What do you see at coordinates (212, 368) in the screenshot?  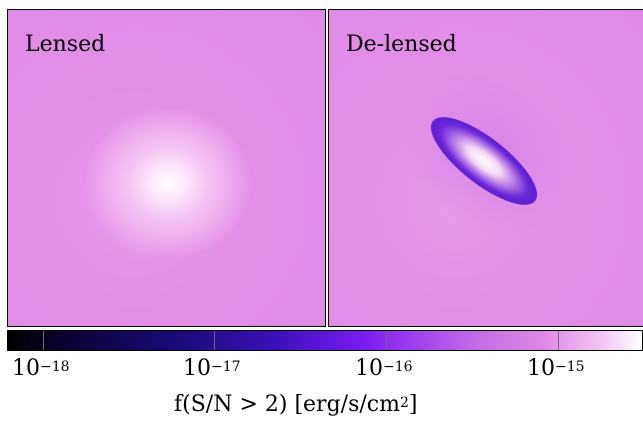 I see `colorbar-tick-label: 10−17` at bounding box center [212, 368].